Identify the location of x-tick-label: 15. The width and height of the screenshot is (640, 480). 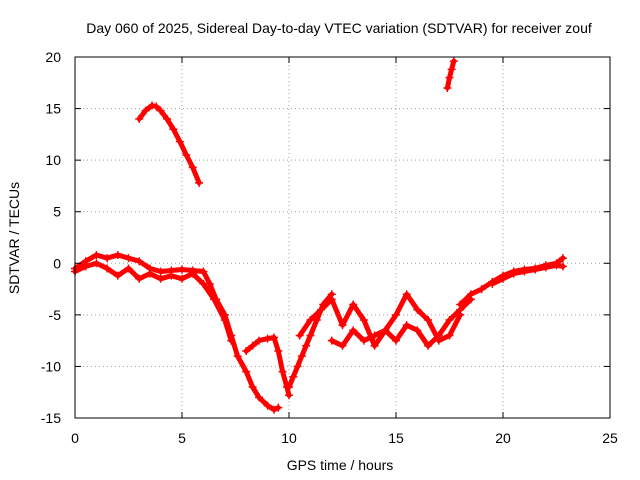
(396, 438).